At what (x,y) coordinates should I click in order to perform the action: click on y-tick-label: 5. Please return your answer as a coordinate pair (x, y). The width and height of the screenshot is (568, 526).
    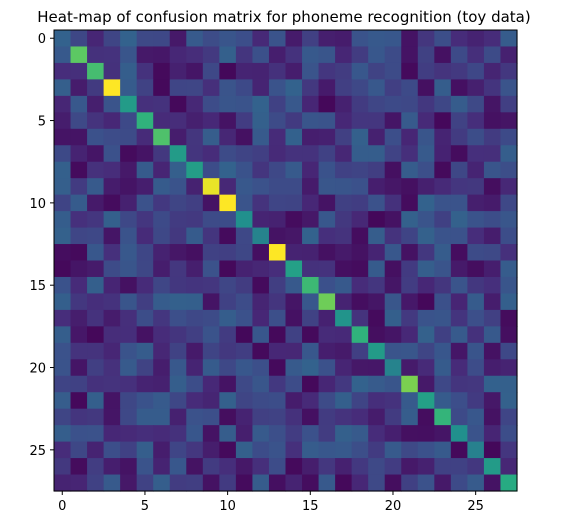
    Looking at the image, I should click on (42, 122).